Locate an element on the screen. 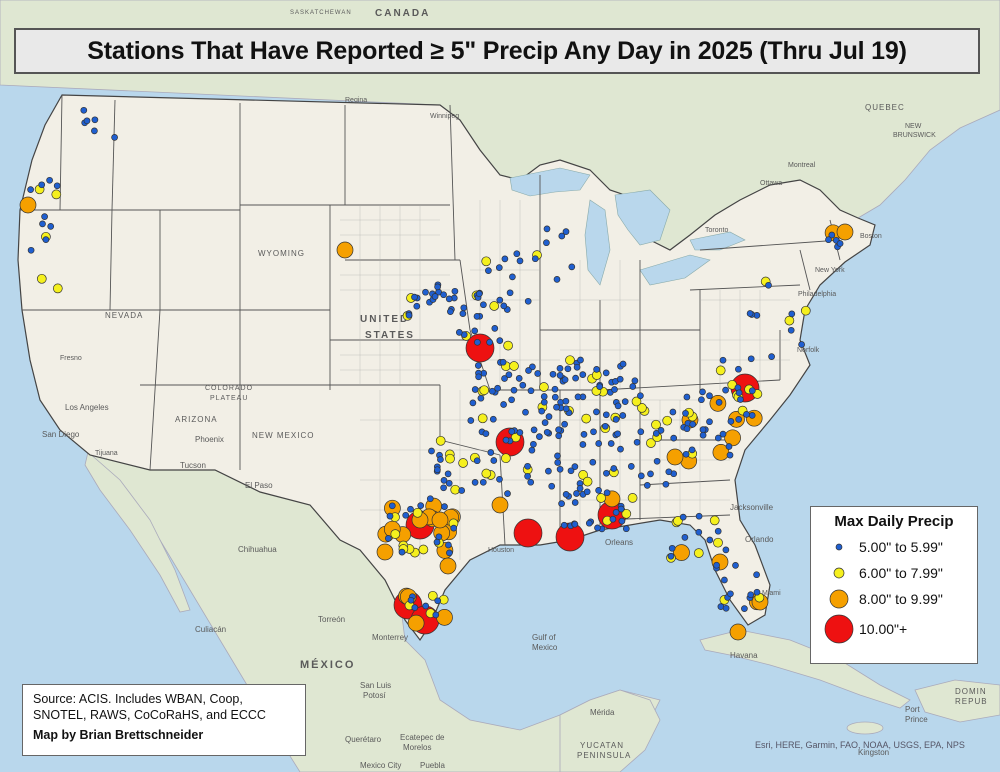 Image resolution: width=1000 pixels, height=772 pixels. label-peninsula: PENINSULA is located at coordinates (604, 755).